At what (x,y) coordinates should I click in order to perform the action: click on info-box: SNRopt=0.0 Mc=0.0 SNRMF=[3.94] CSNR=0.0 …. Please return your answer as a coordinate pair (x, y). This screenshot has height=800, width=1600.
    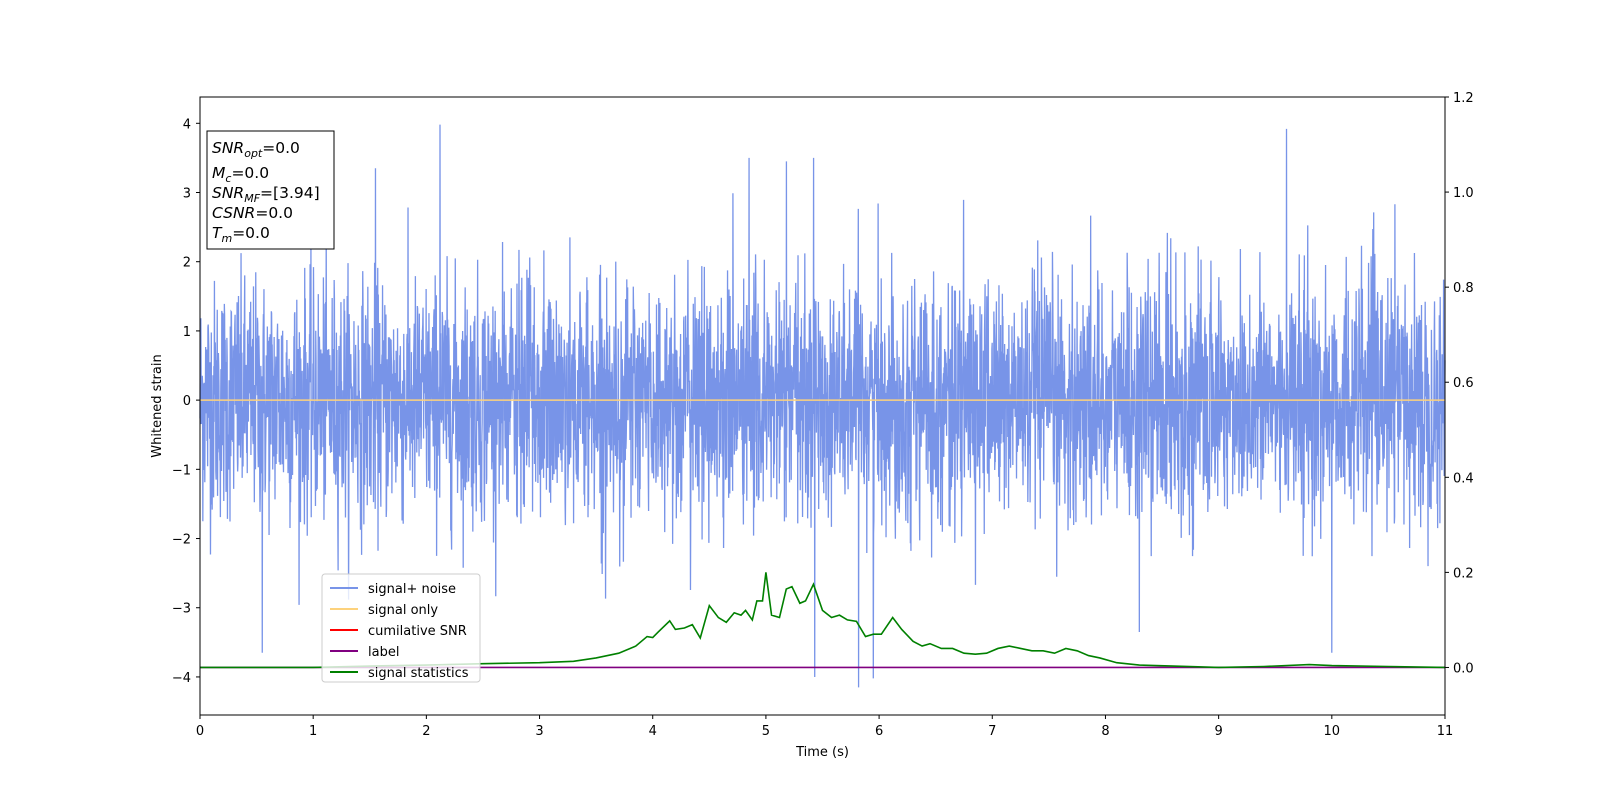
    Looking at the image, I should click on (270, 190).